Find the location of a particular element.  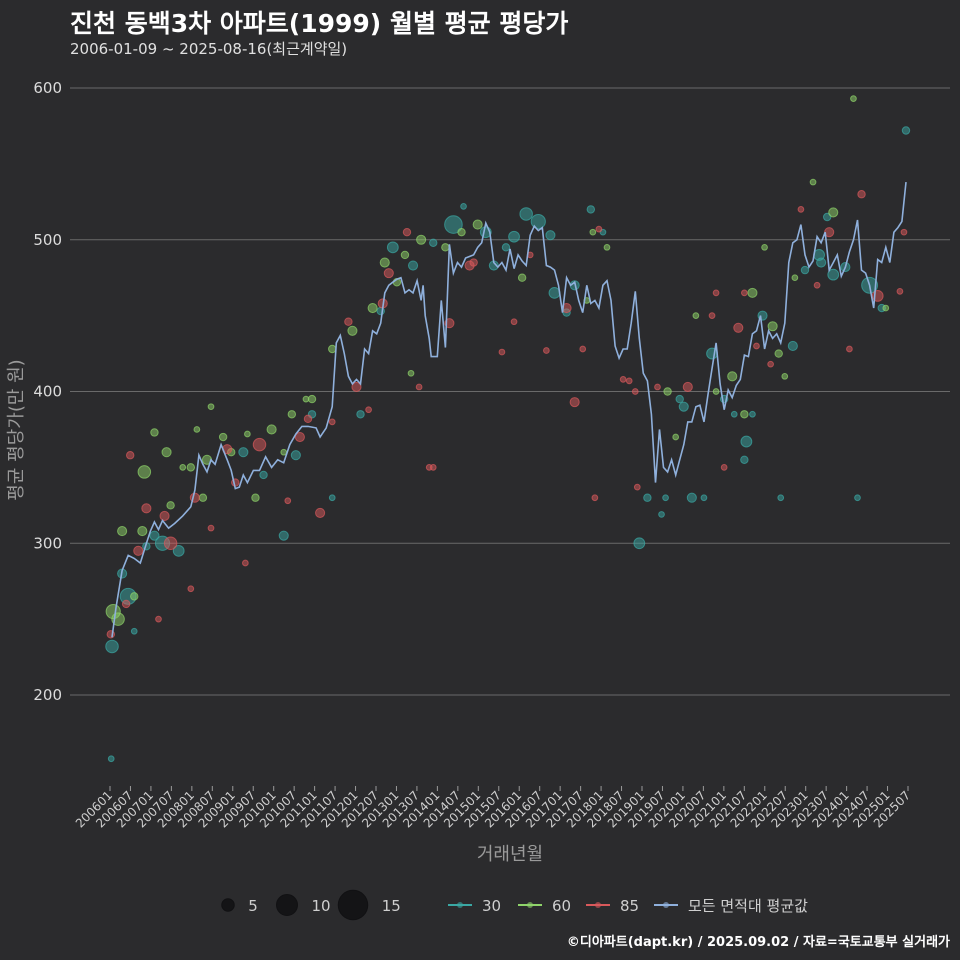

color-legend-label: 85 is located at coordinates (629, 906).